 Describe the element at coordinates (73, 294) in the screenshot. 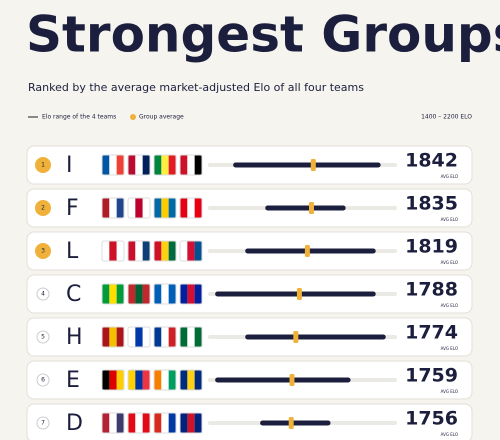

I see `group-label: C` at that location.